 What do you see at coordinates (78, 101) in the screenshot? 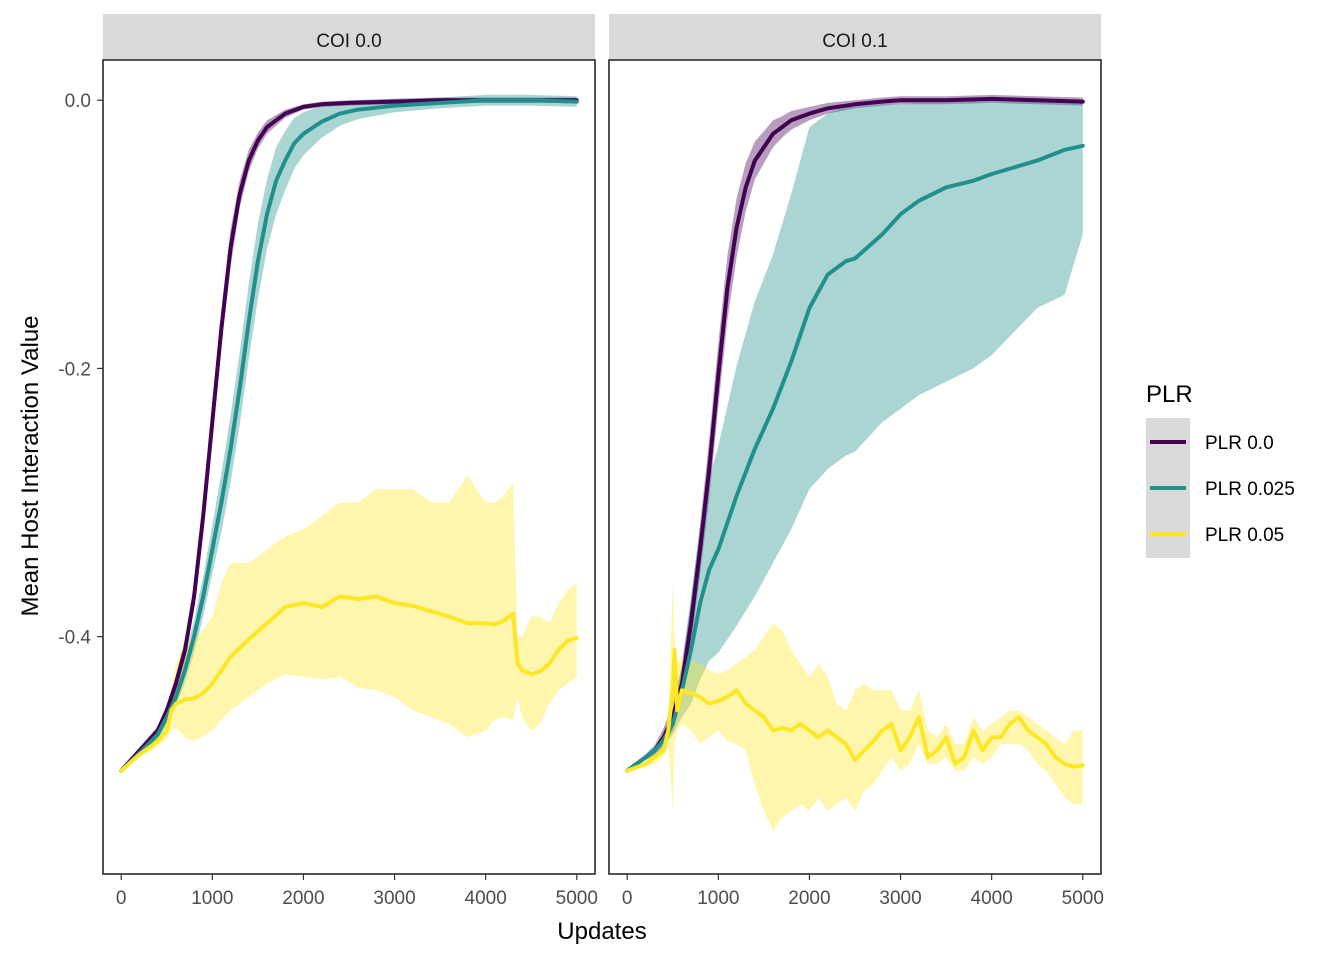
I see `y-tick-label: 0.0` at bounding box center [78, 101].